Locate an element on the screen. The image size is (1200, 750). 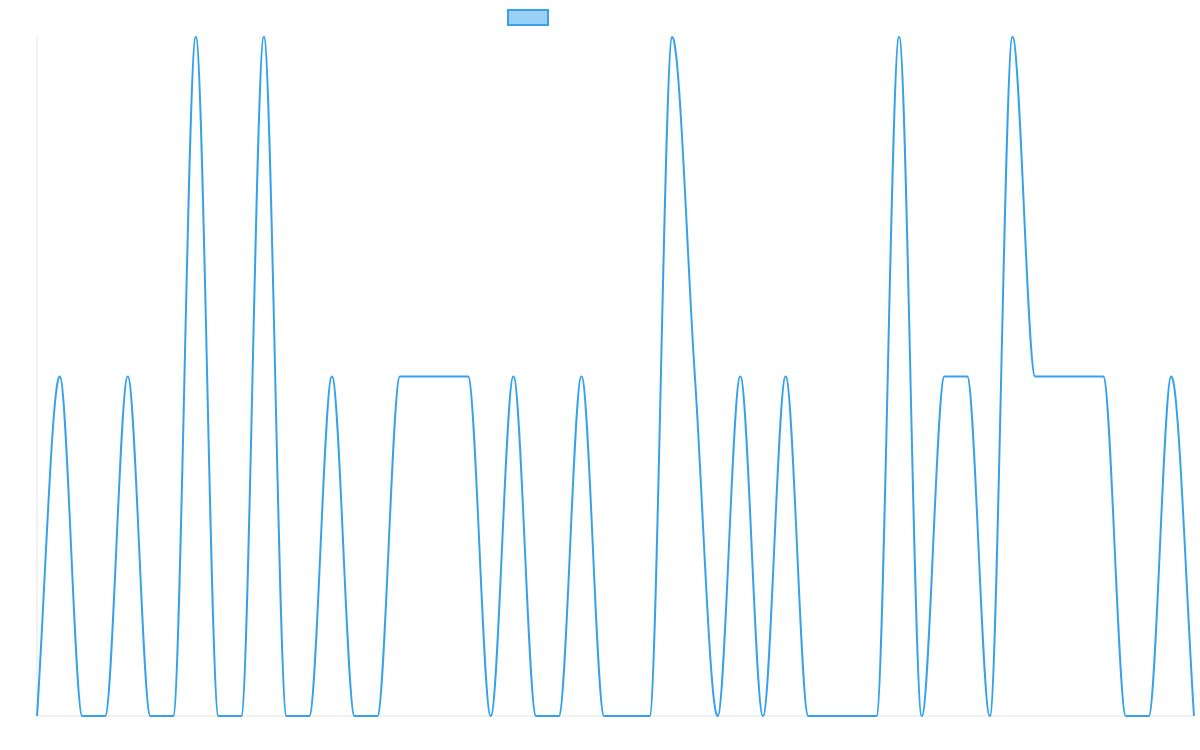
legend is located at coordinates (528, 17).